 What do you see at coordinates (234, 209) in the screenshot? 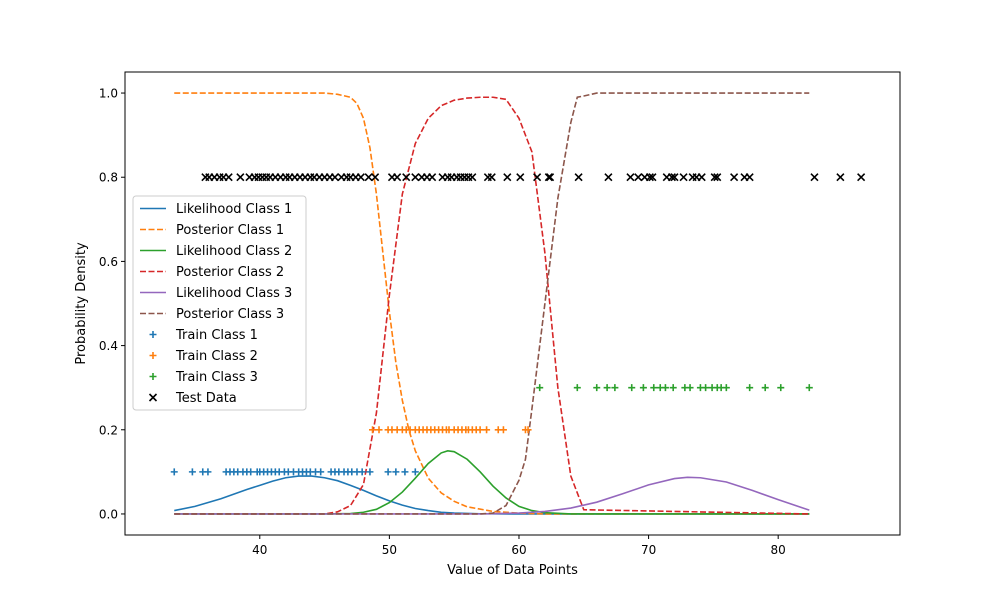
I see `legend-label-likelihood-class-1: Likelihood Class 1` at bounding box center [234, 209].